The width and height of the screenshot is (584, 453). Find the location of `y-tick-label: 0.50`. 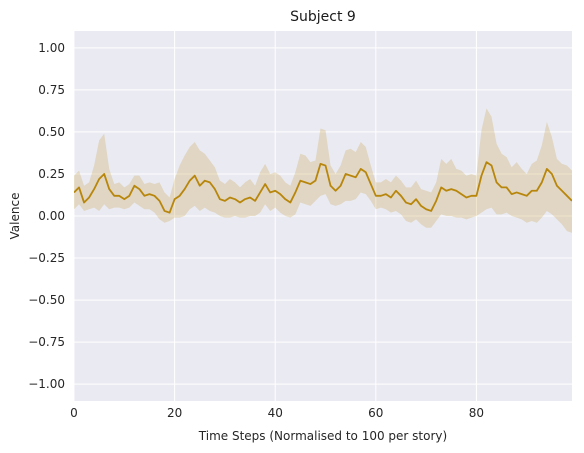

y-tick-label: 0.50 is located at coordinates (51, 132).